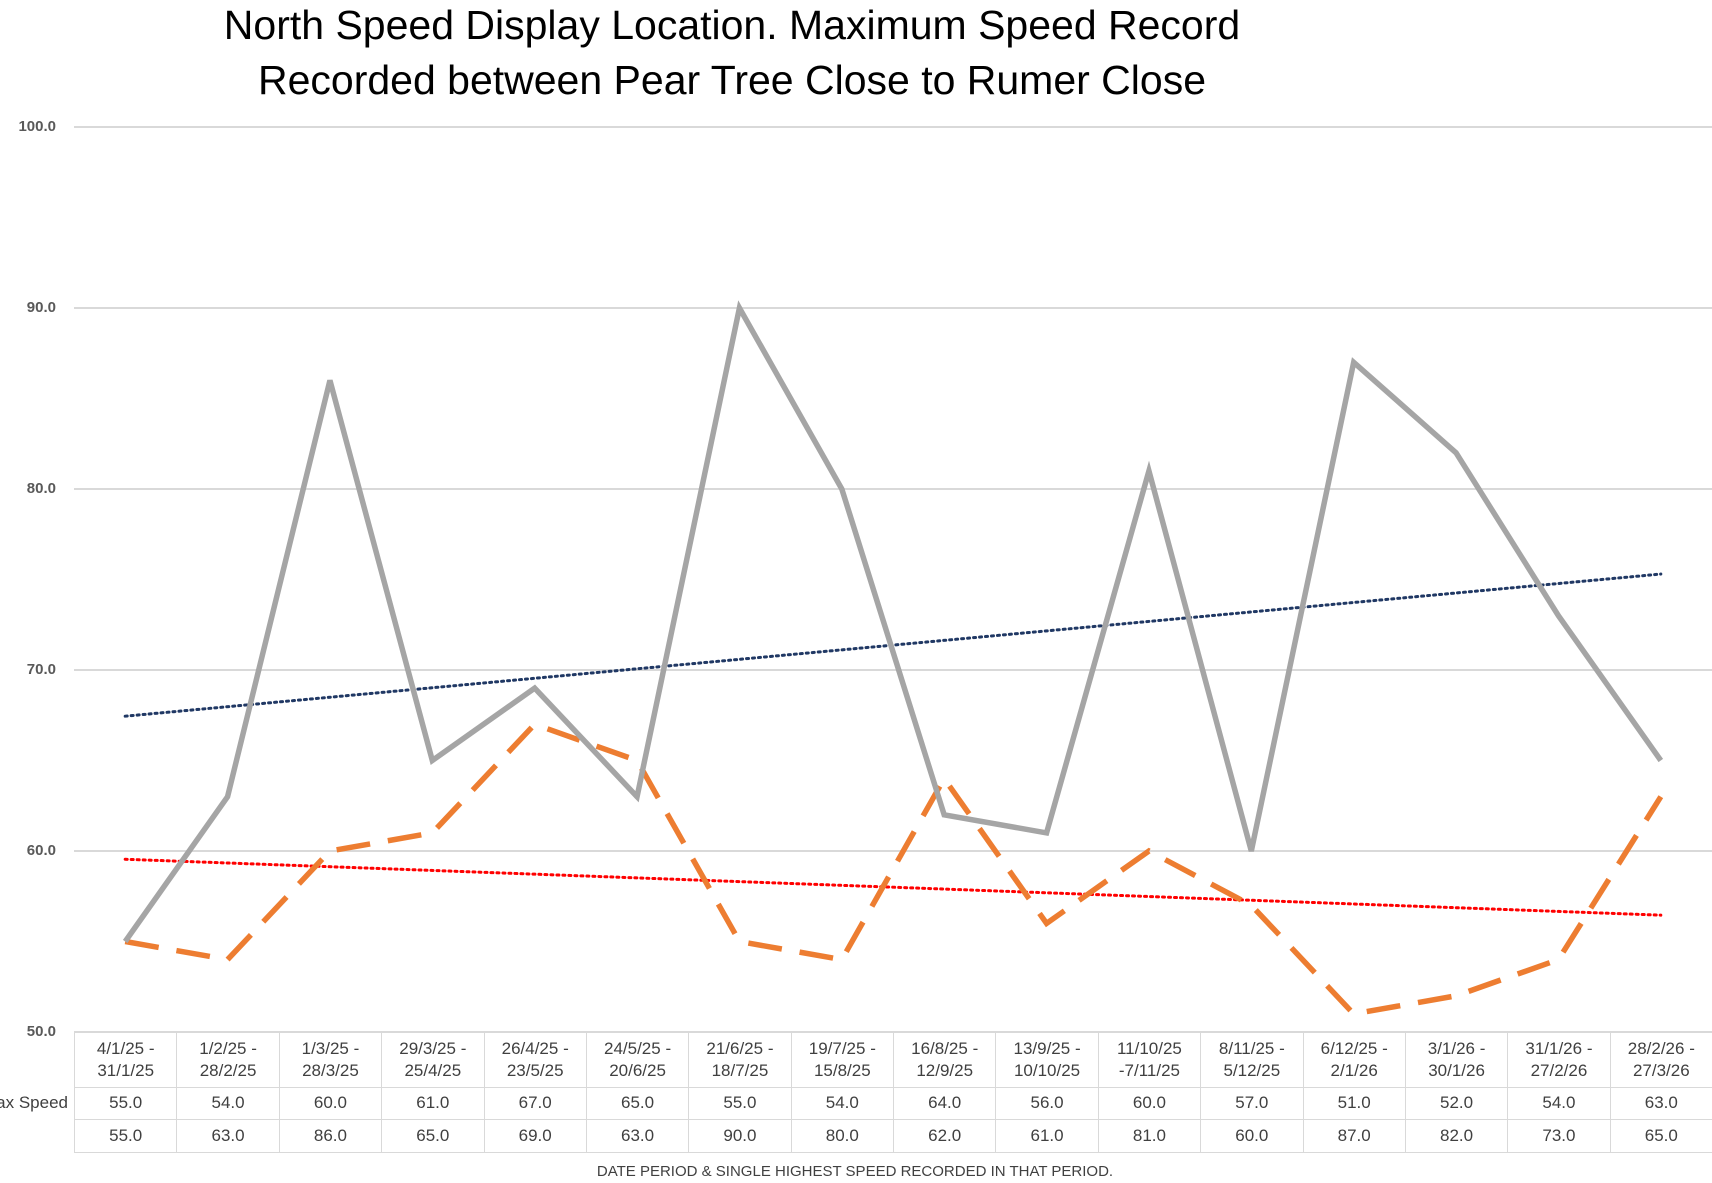 The height and width of the screenshot is (1183, 1712). Describe the element at coordinates (1354, 1060) in the screenshot. I see `x-tick-label: 6/12/25 - 2/1/26` at that location.